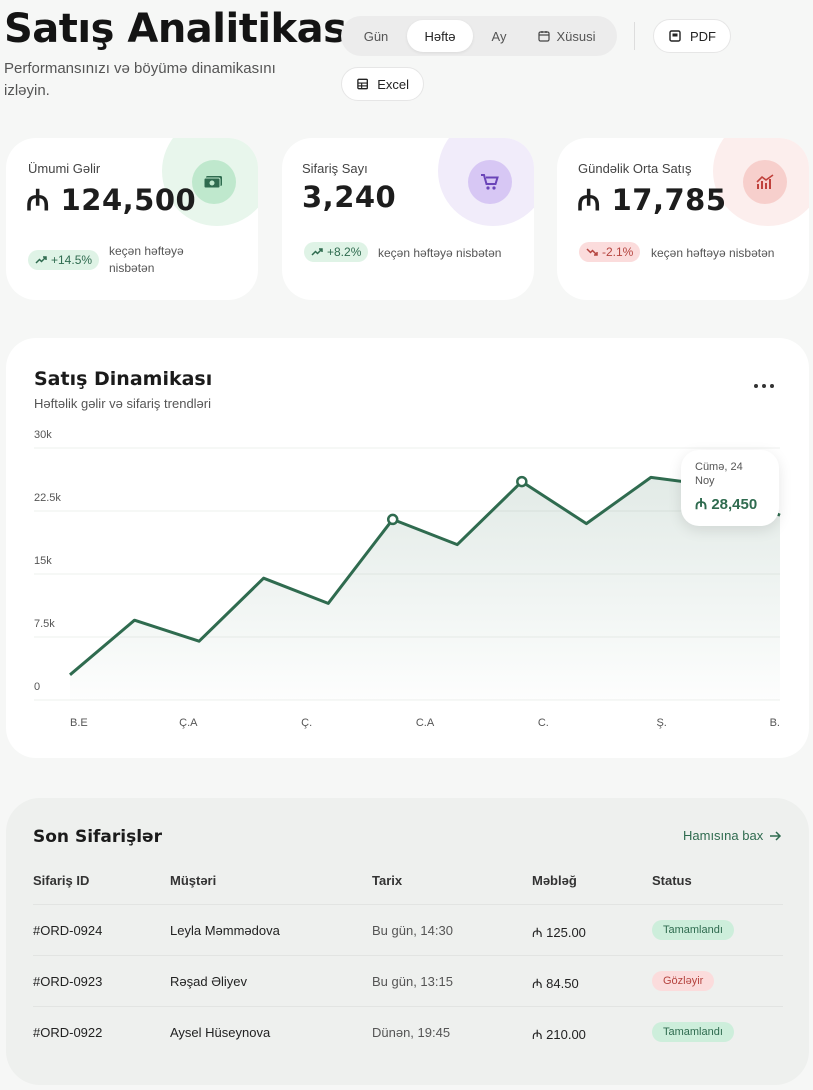 The height and width of the screenshot is (1090, 813). What do you see at coordinates (412, 930) in the screenshot?
I see `order-date: Bu gün, 14:30` at bounding box center [412, 930].